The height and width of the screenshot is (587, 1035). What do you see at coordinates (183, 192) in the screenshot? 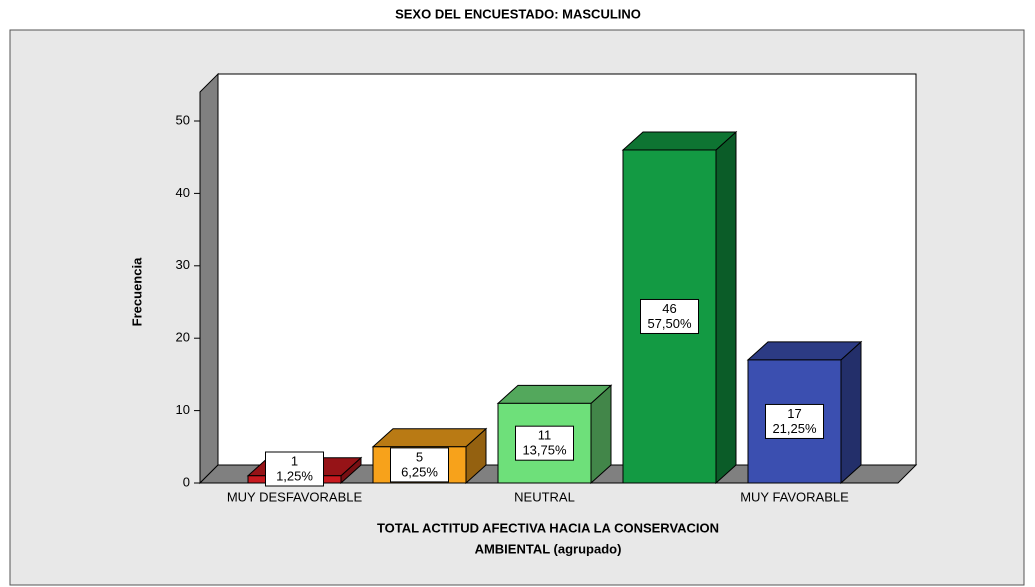
I see `y-tick-label: 40` at bounding box center [183, 192].